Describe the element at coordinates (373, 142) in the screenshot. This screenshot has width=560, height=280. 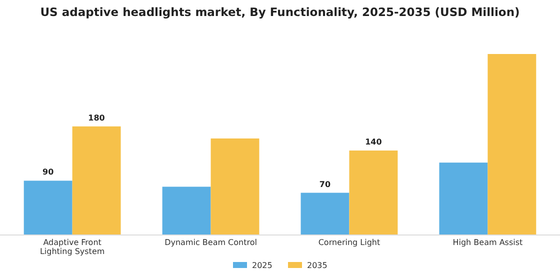
I see `data-label: 140` at that location.